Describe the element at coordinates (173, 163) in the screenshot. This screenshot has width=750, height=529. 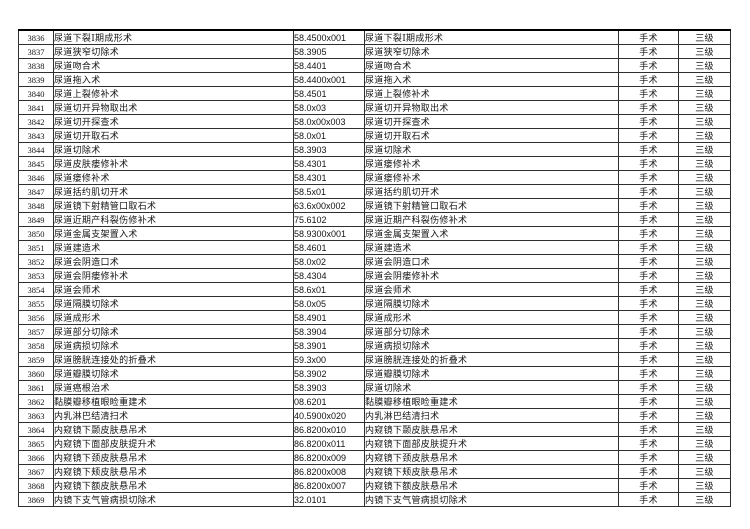
I see `procedure-name-cell: 尿道皮肤瘘修补术` at that location.